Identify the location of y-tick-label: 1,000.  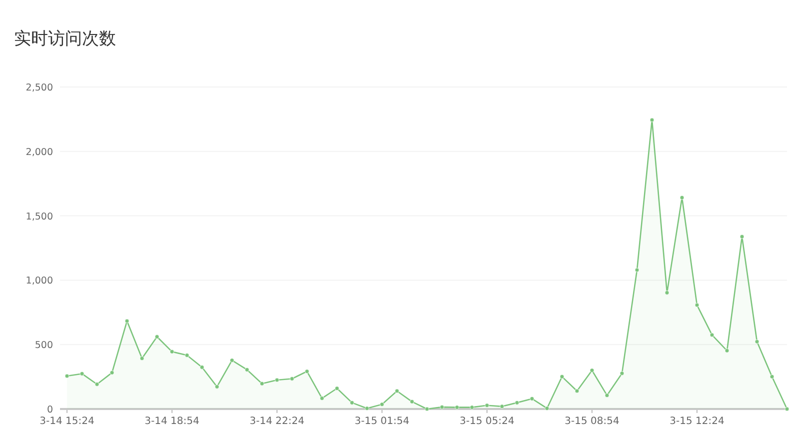
(39, 281).